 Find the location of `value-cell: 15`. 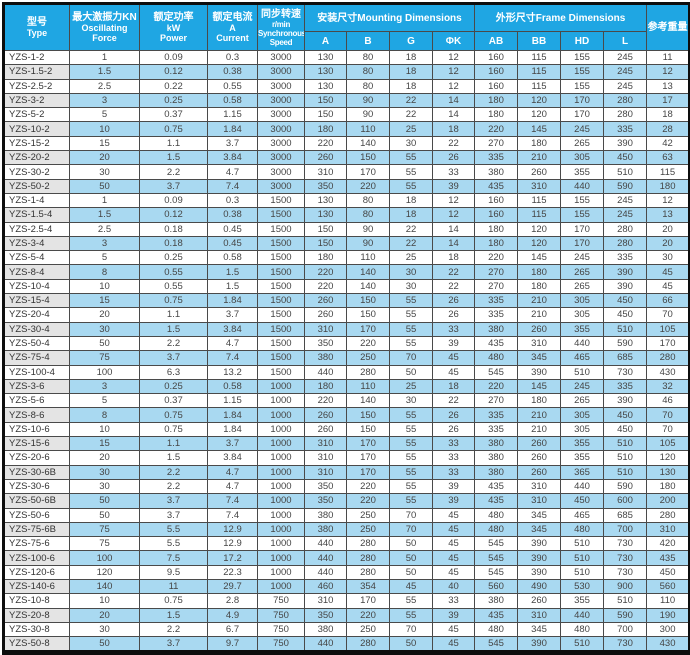

value-cell: 15 is located at coordinates (104, 301).